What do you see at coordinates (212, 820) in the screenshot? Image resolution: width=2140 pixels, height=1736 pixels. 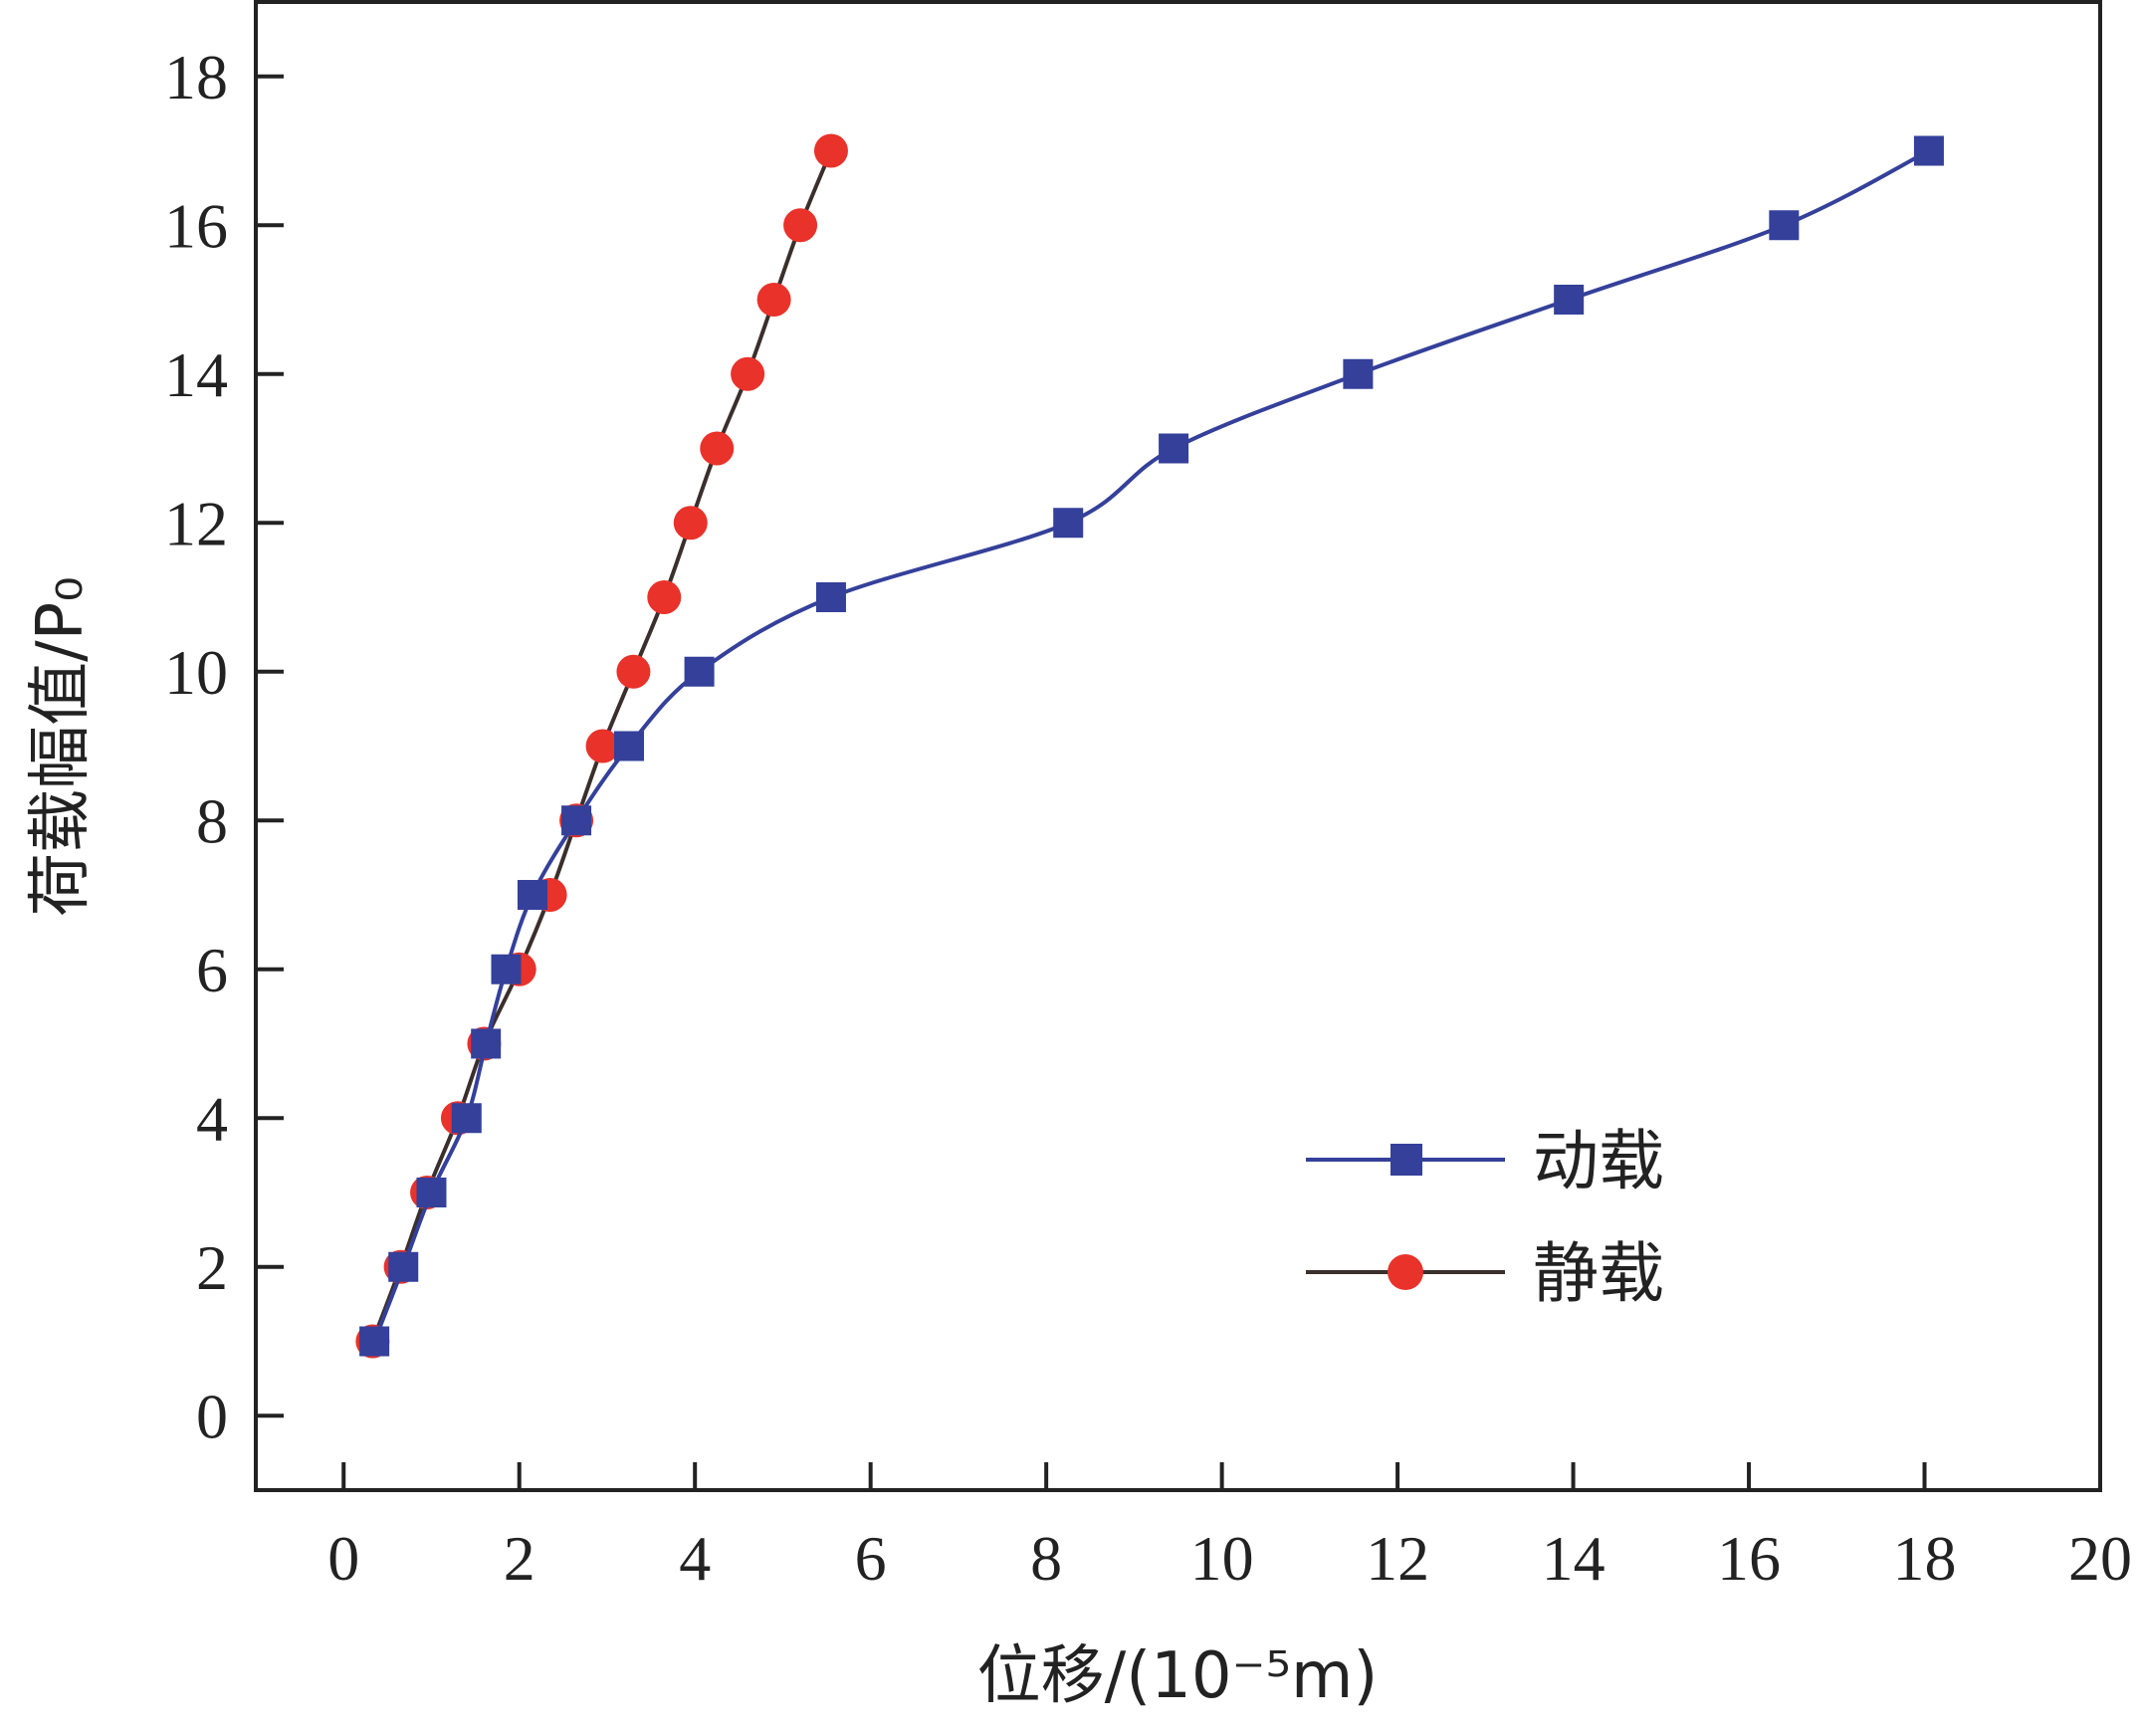 I see `y-tick-label: 8` at bounding box center [212, 820].